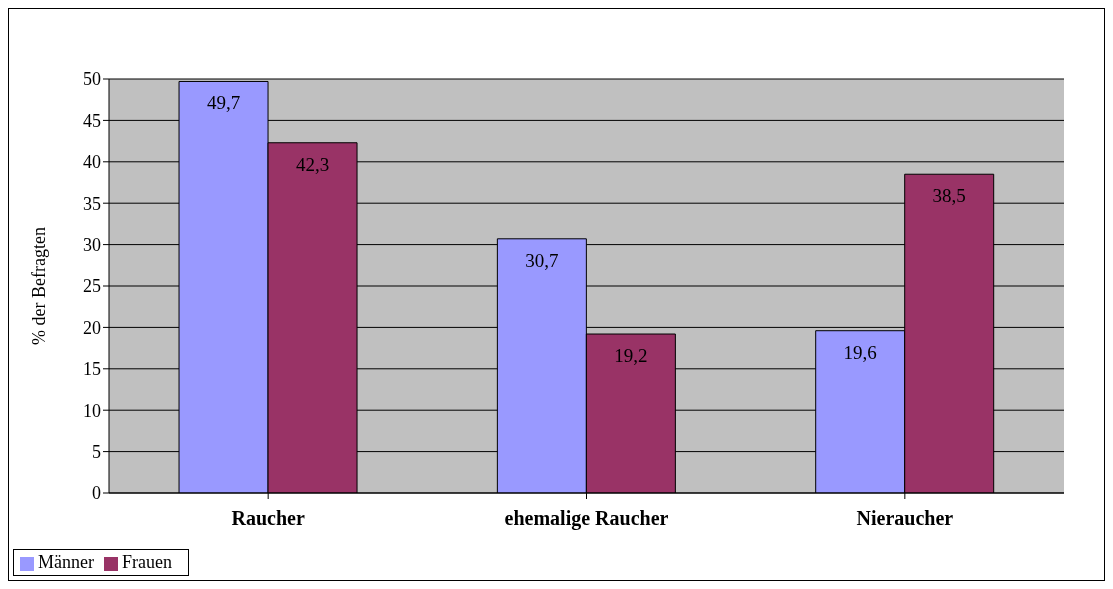 This screenshot has height=589, width=1113. Describe the element at coordinates (39, 286) in the screenshot. I see `y-axis-title: % der Befragten` at that location.